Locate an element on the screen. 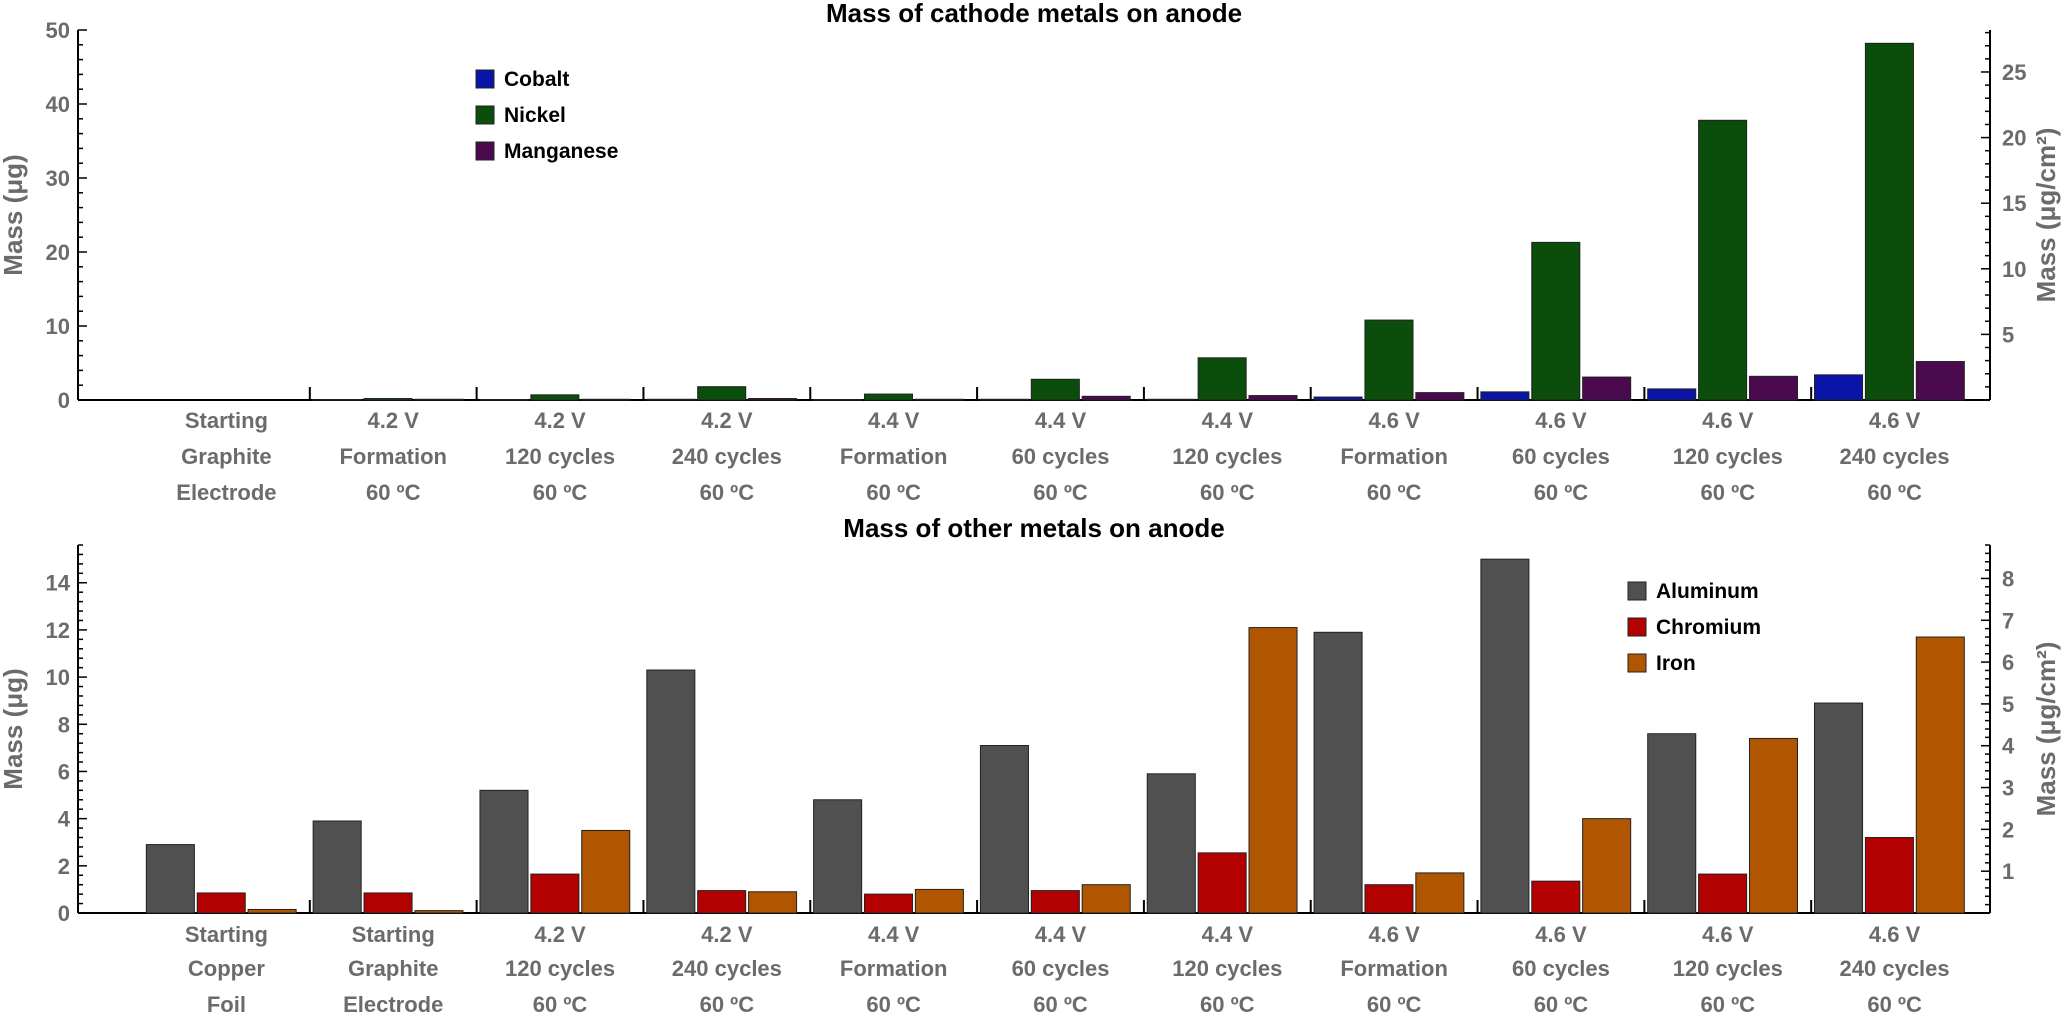 Image resolution: width=2070 pixels, height=1017 pixels. y-right-tick-label: 20 is located at coordinates (2014, 138).